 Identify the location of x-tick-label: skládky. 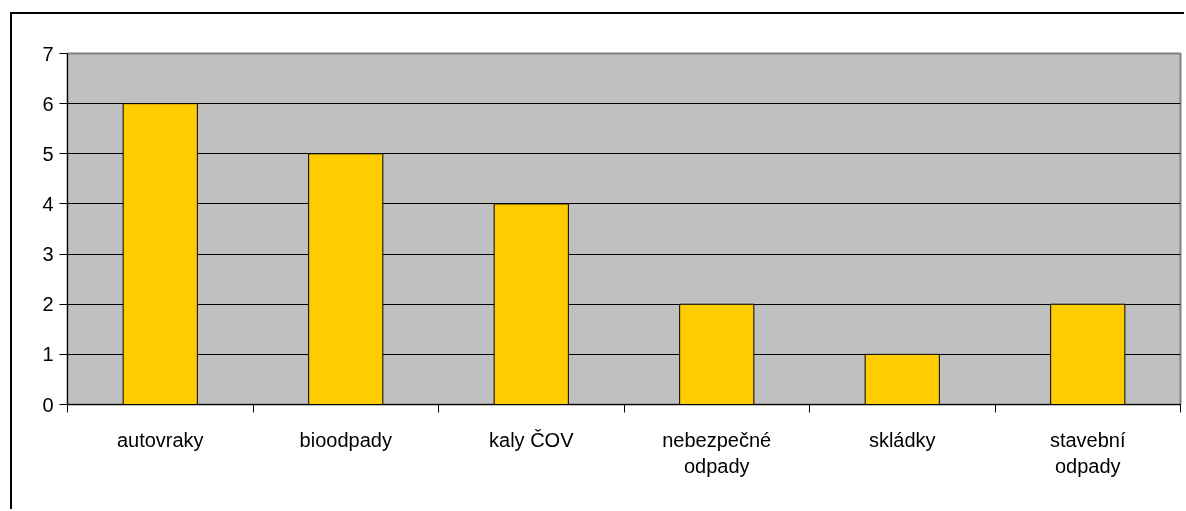
(902, 439).